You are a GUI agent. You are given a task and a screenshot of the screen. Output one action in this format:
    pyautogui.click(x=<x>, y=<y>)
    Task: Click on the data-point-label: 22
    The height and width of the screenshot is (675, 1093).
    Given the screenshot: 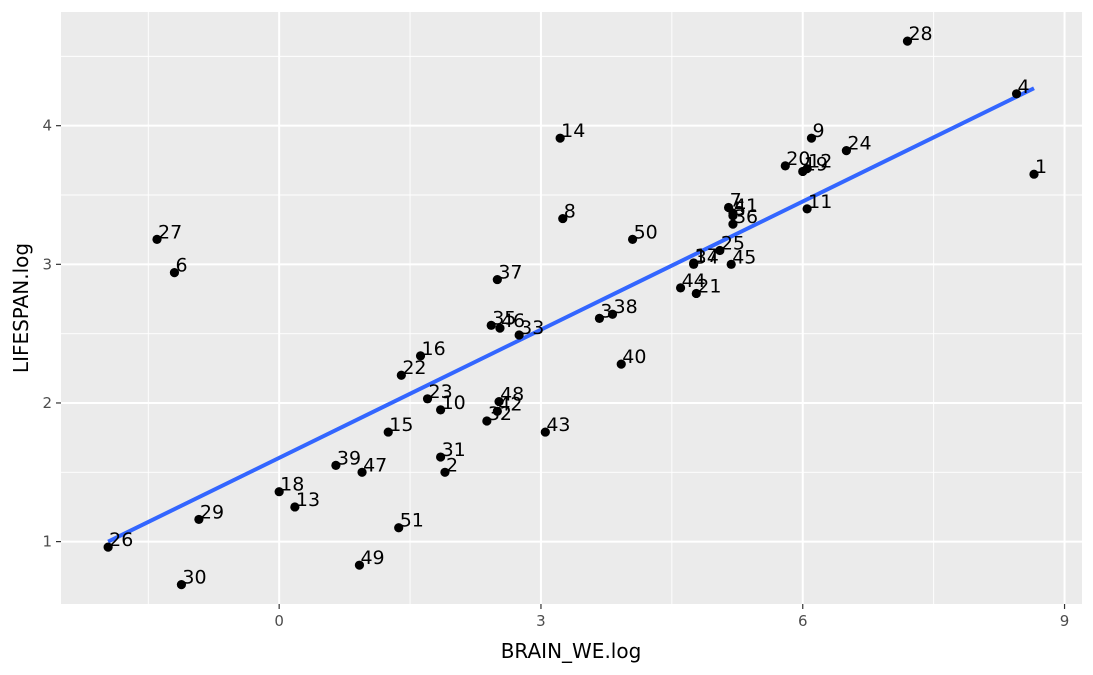 What is the action you would take?
    pyautogui.click(x=414, y=368)
    